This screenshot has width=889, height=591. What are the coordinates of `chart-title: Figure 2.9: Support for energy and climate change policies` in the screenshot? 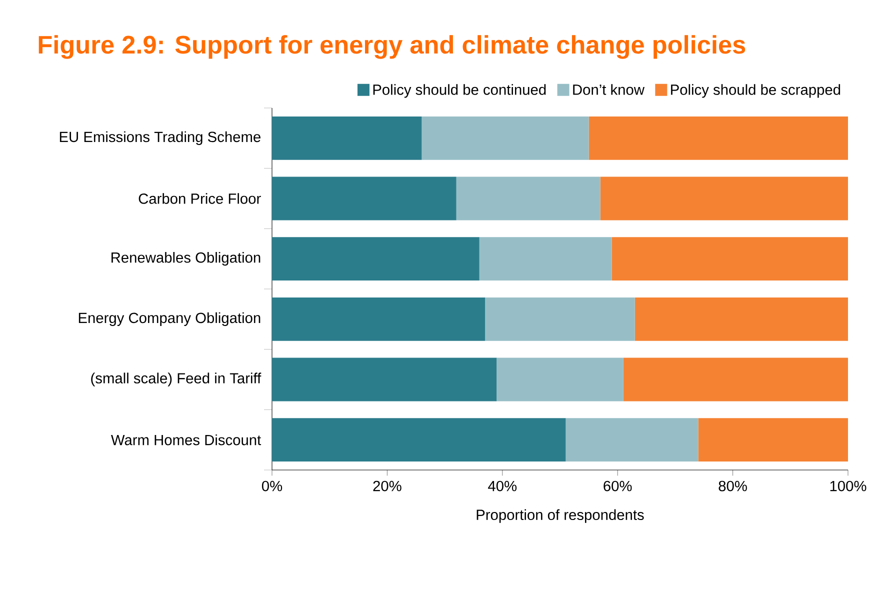 It's located at (392, 47).